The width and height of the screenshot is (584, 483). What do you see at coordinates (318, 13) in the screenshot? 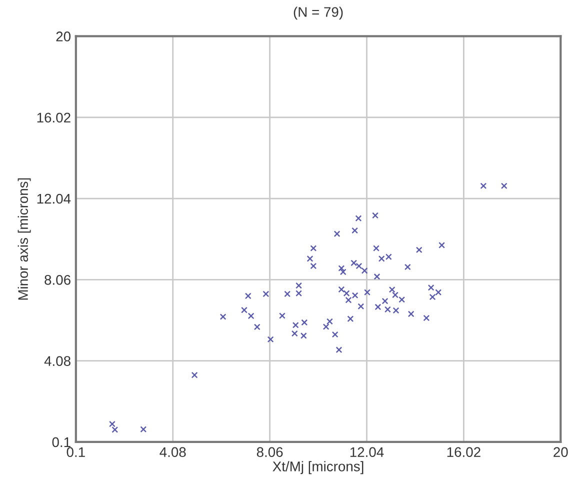
I see `chart-title: (N = 79)` at bounding box center [318, 13].